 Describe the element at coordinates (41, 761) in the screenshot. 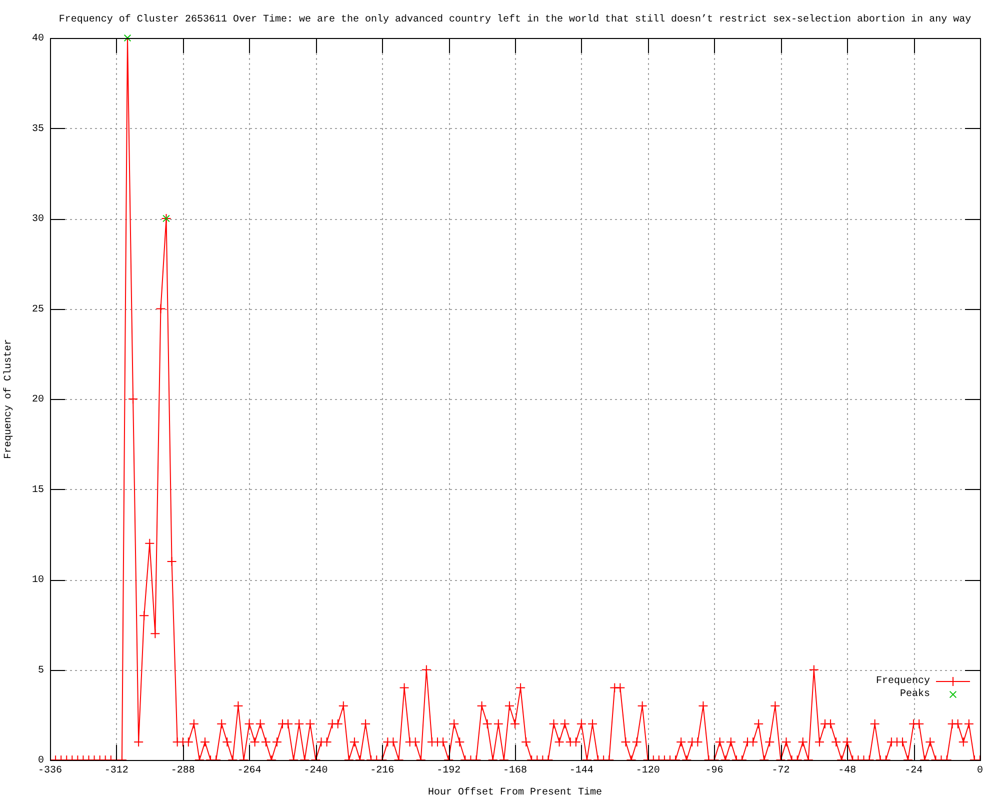

I see `y-tick-label: 0` at that location.